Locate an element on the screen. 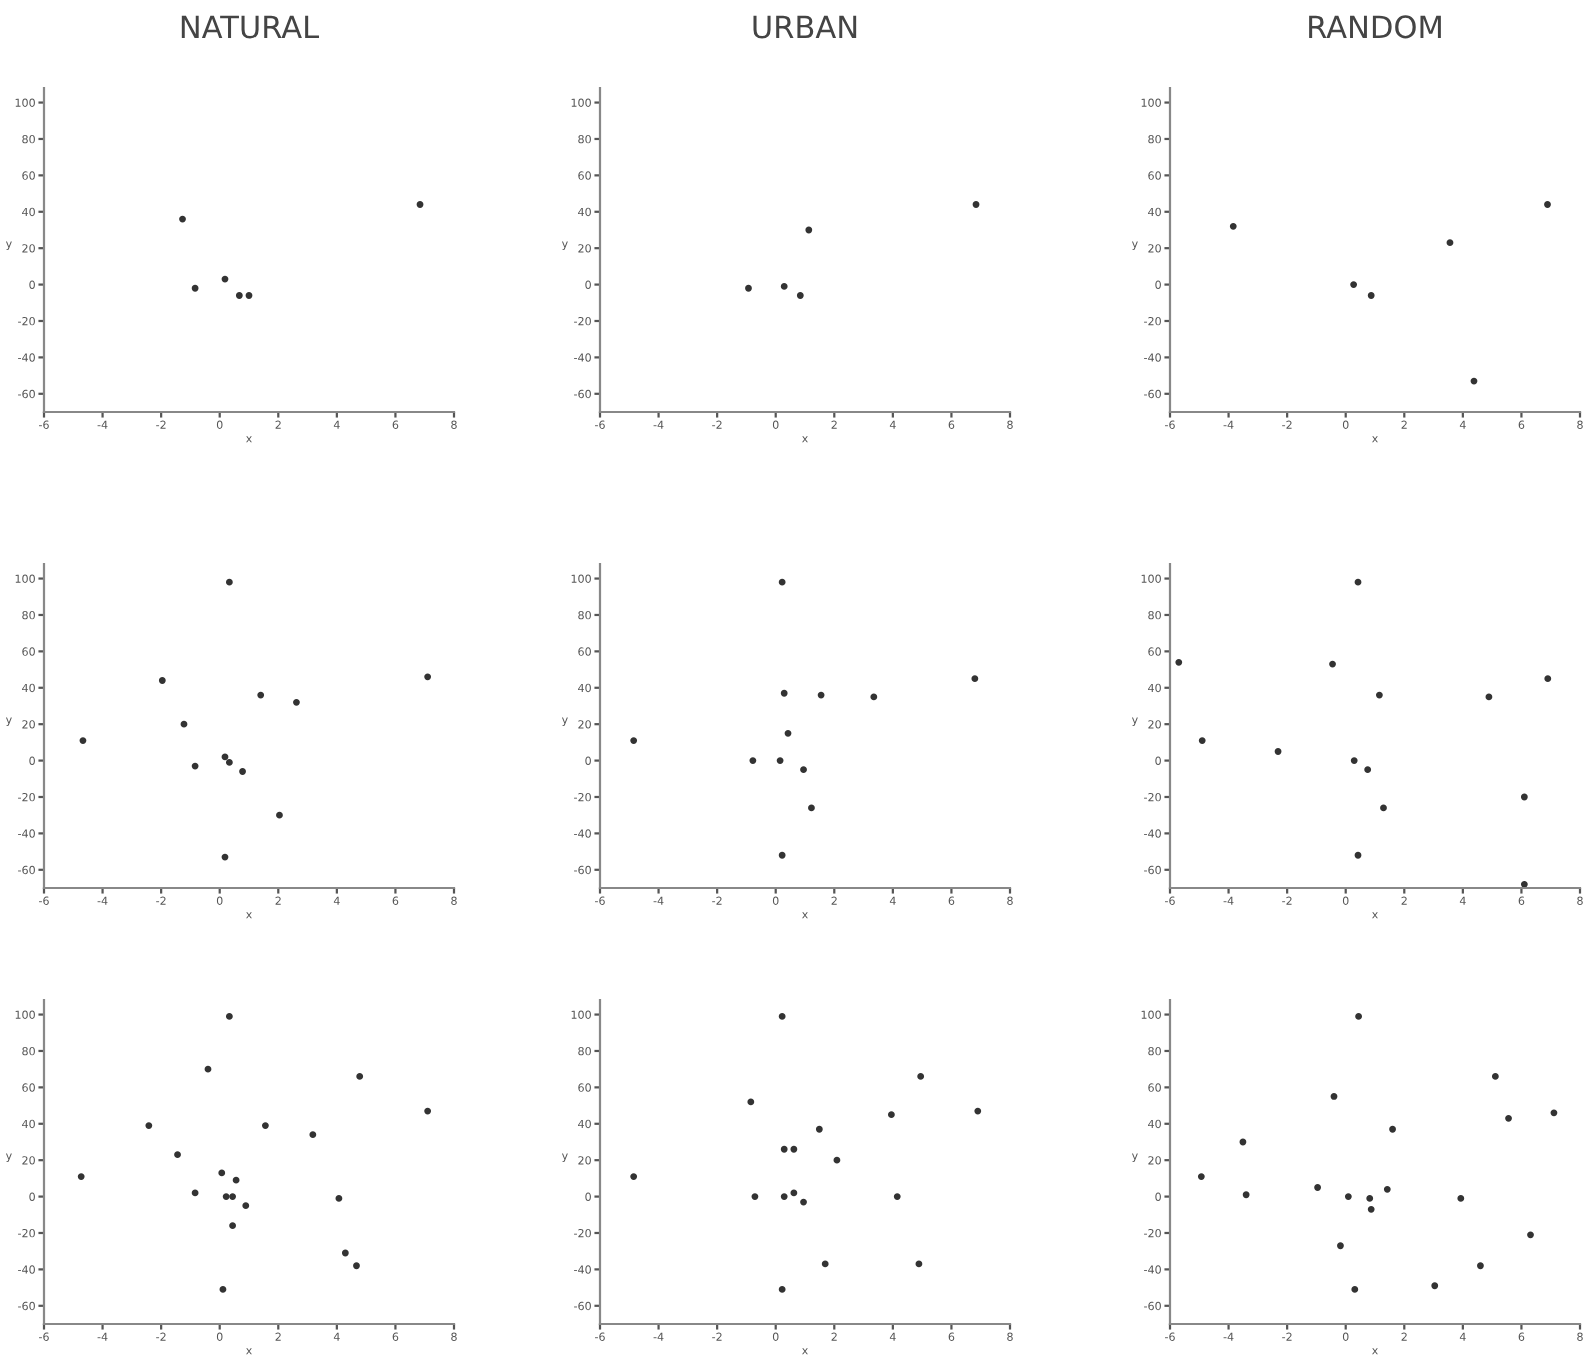 This screenshot has width=1586, height=1366. chart-title: NATURAL is located at coordinates (250, 27).